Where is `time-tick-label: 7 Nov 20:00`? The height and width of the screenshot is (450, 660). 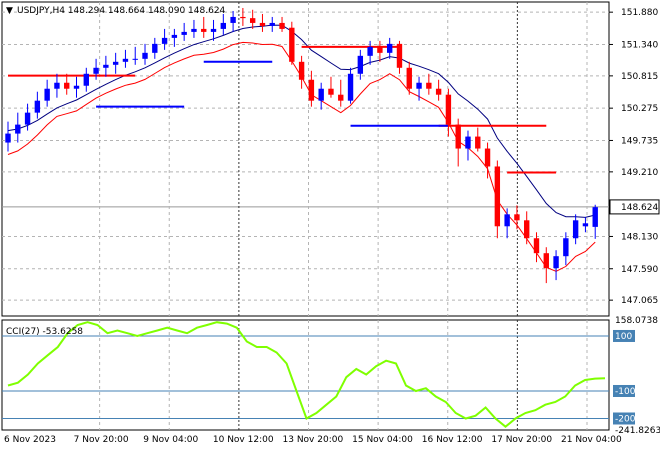 time-tick-label: 7 Nov 20:00 is located at coordinates (101, 440).